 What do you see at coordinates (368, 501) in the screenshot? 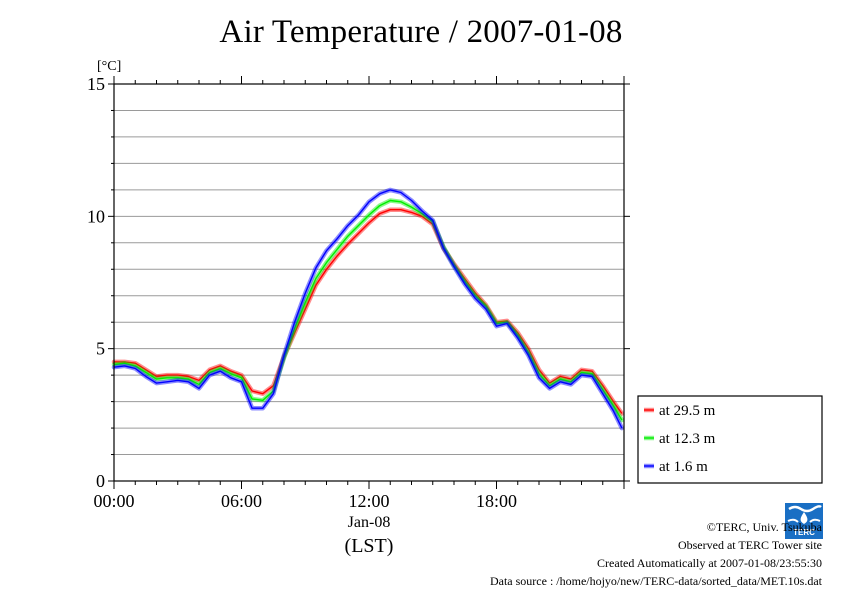
I see `x-tick-label: 12:00` at bounding box center [368, 501].